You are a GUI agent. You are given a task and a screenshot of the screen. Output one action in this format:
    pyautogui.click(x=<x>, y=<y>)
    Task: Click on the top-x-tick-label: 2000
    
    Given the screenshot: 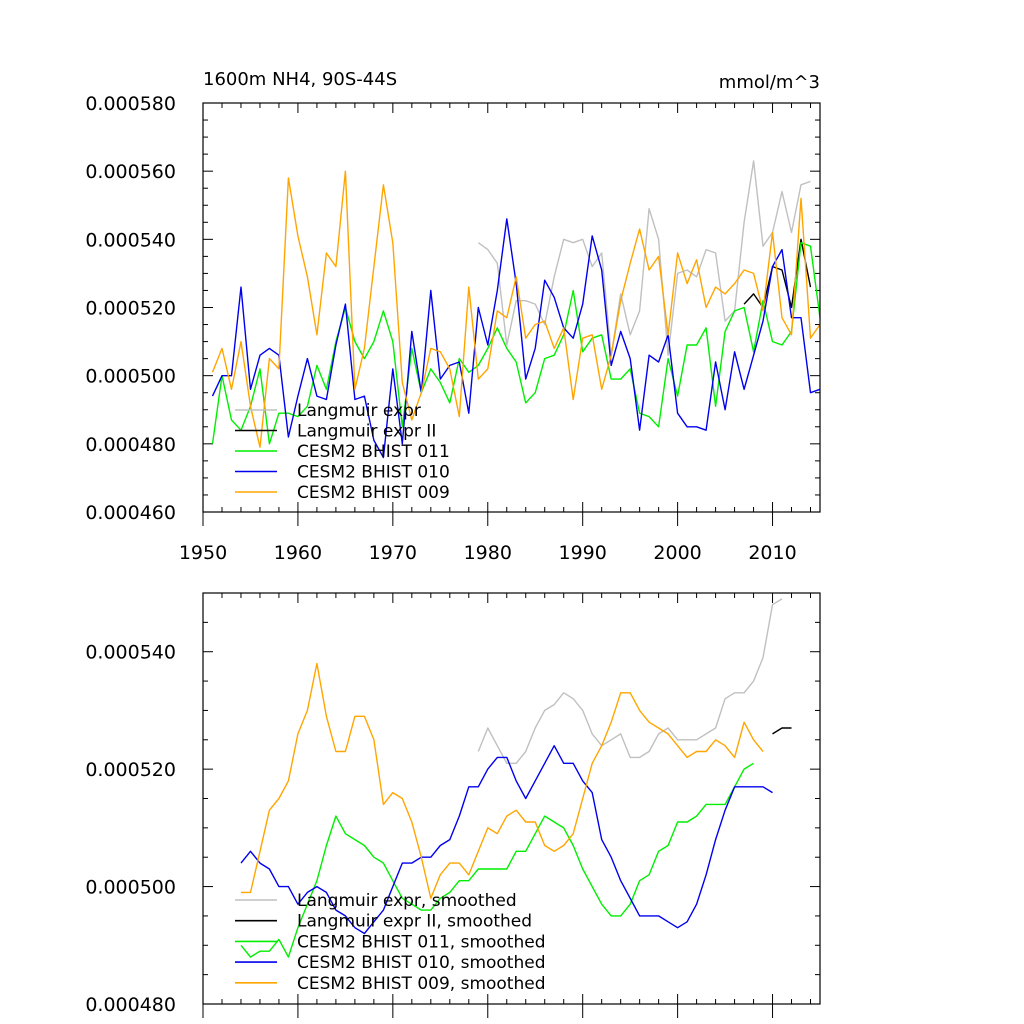 What is the action you would take?
    pyautogui.click(x=677, y=553)
    